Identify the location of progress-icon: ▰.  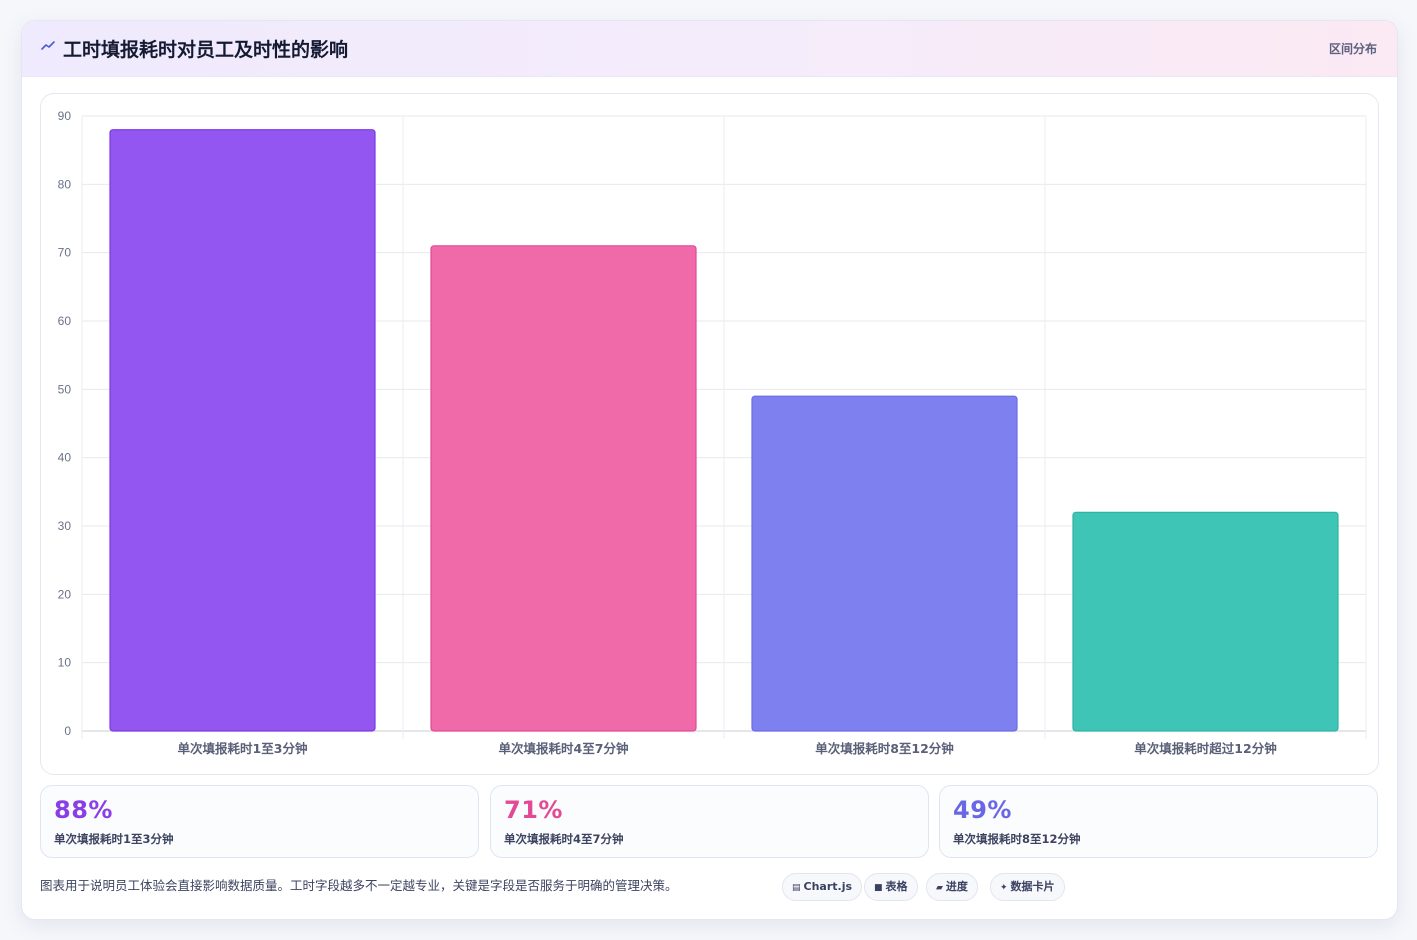
(939, 888).